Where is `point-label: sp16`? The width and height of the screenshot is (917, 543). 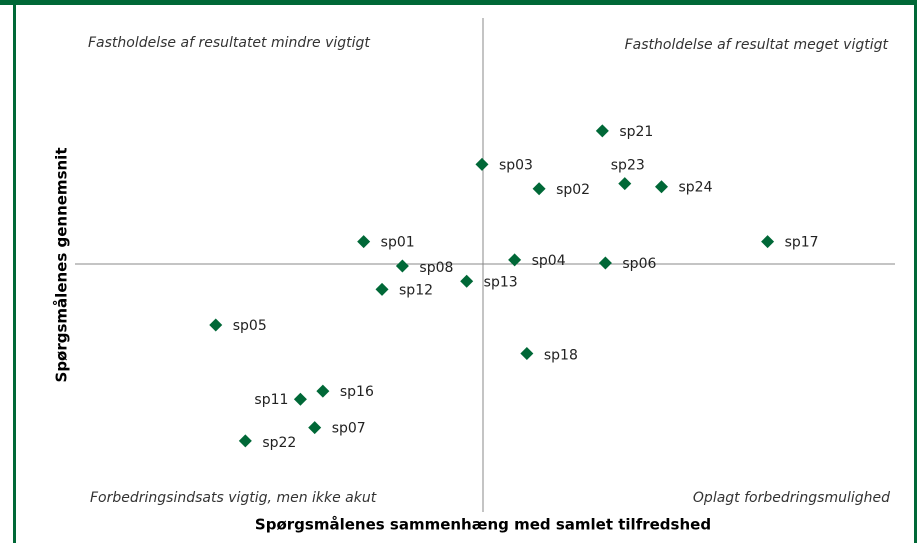 point-label: sp16 is located at coordinates (357, 392).